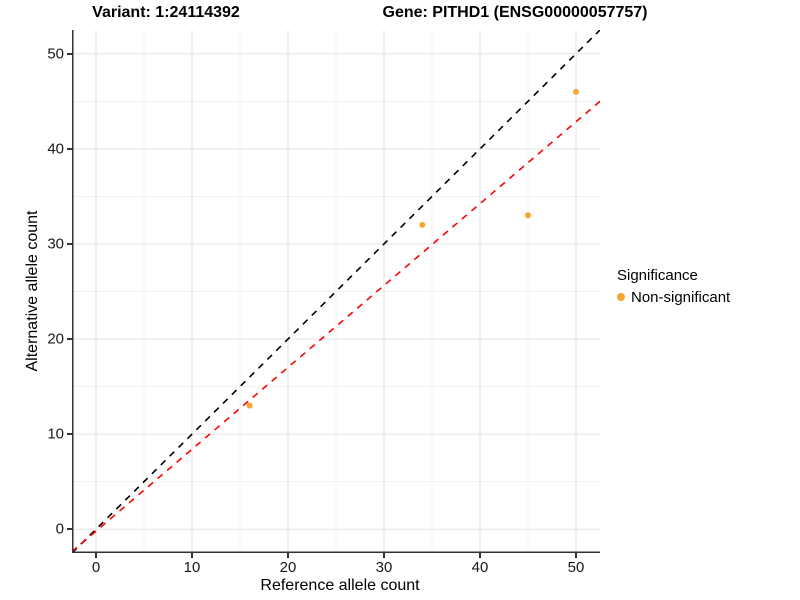  What do you see at coordinates (681, 297) in the screenshot?
I see `legend-item-label: Non-significant` at bounding box center [681, 297].